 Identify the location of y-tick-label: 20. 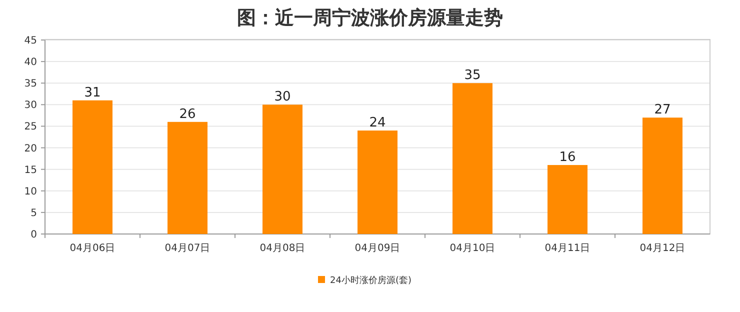
(30, 148).